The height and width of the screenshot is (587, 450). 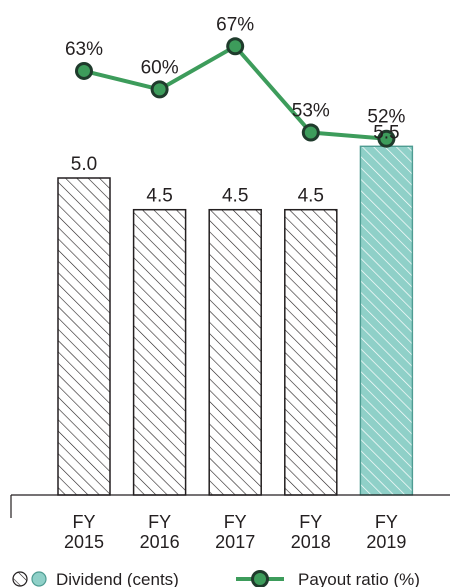 I want to click on legend-dividend-label: Dividend (cents), so click(x=117, y=578).